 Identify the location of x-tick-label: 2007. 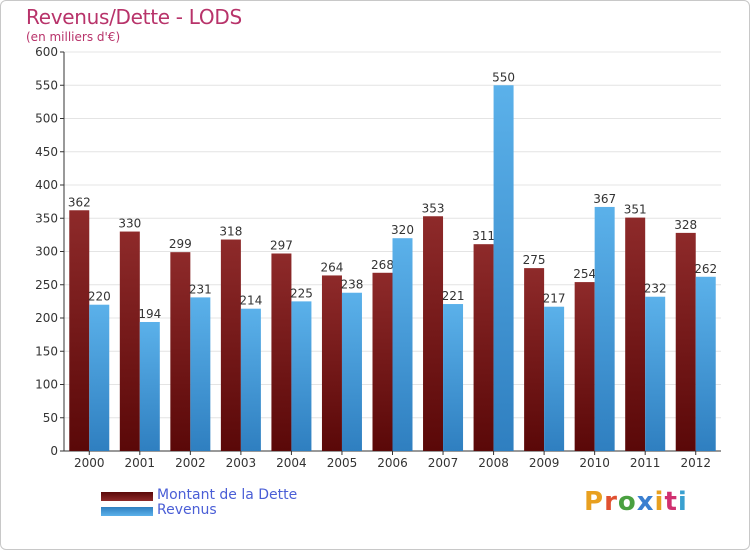
(443, 463).